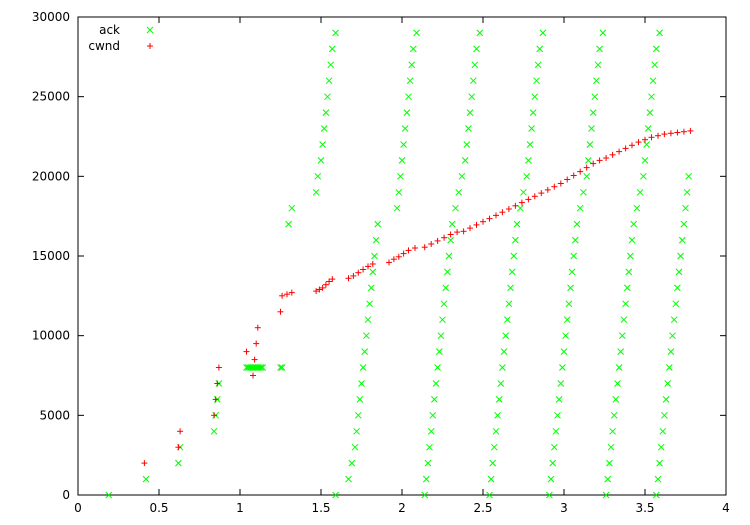 Image resolution: width=750 pixels, height=525 pixels. Describe the element at coordinates (150, 46) in the screenshot. I see `legend-marker-cwnd` at that location.